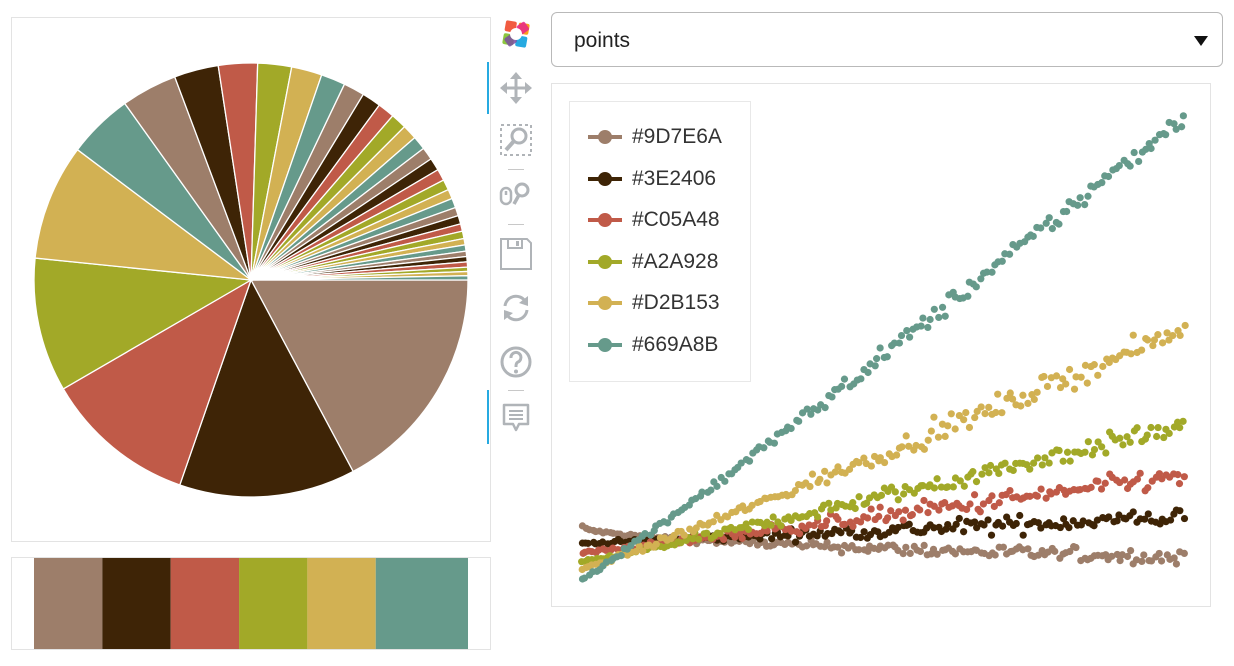 This screenshot has width=1234, height=666. I want to click on legend-item: #C05A48, so click(654, 220).